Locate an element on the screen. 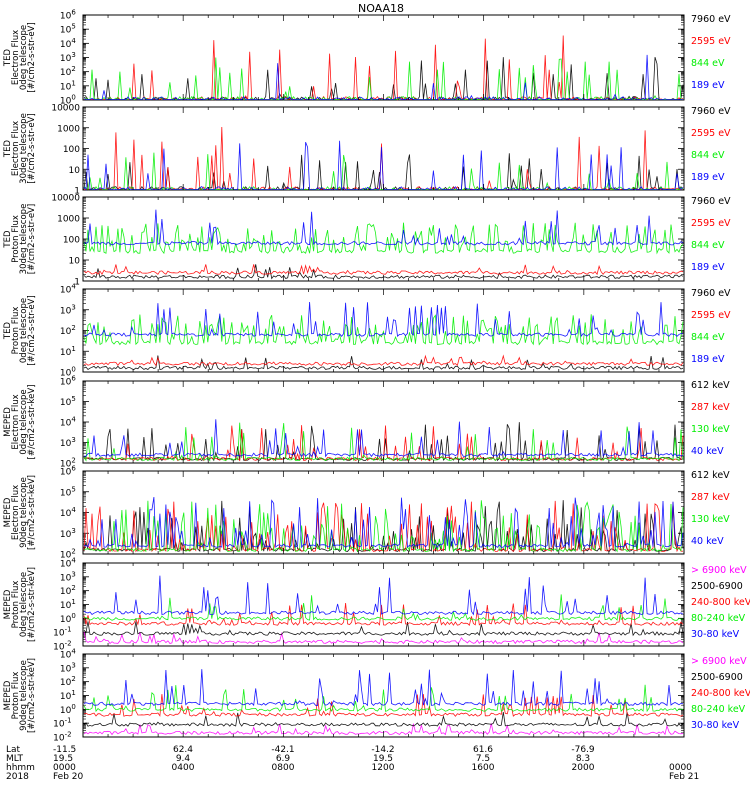  legend-entry: 40 keV is located at coordinates (707, 541).